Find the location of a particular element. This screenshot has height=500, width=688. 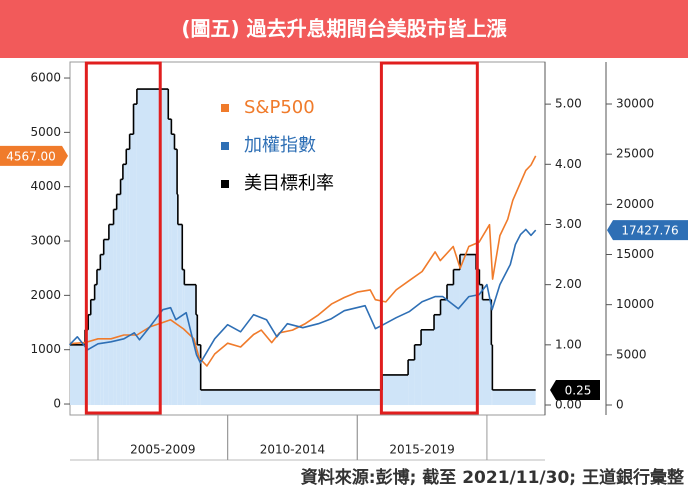

end-value-label: 4567.00 is located at coordinates (31, 156).